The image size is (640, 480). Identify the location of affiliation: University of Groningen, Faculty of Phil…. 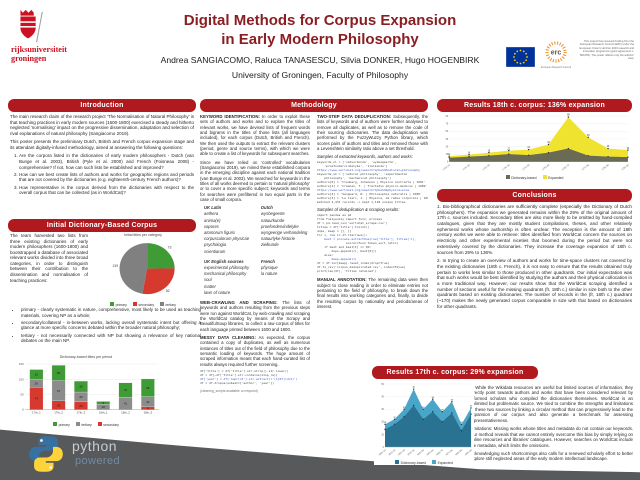
(320, 75).